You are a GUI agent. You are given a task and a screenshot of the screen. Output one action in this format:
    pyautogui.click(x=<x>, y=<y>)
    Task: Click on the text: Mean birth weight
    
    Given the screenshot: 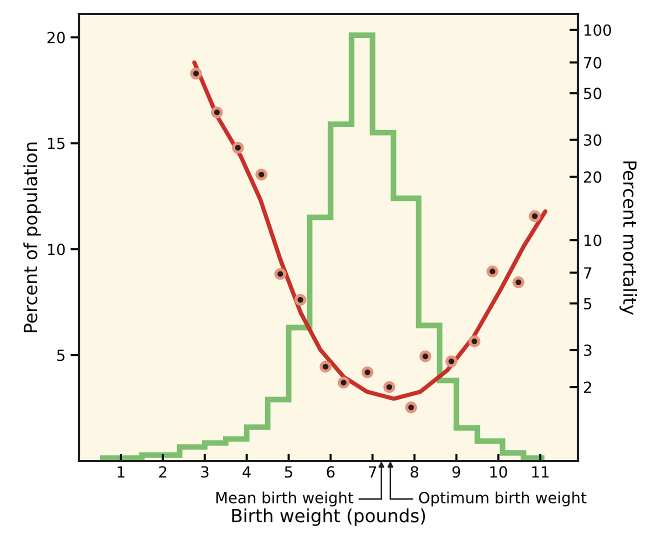 What is the action you would take?
    pyautogui.click(x=285, y=499)
    